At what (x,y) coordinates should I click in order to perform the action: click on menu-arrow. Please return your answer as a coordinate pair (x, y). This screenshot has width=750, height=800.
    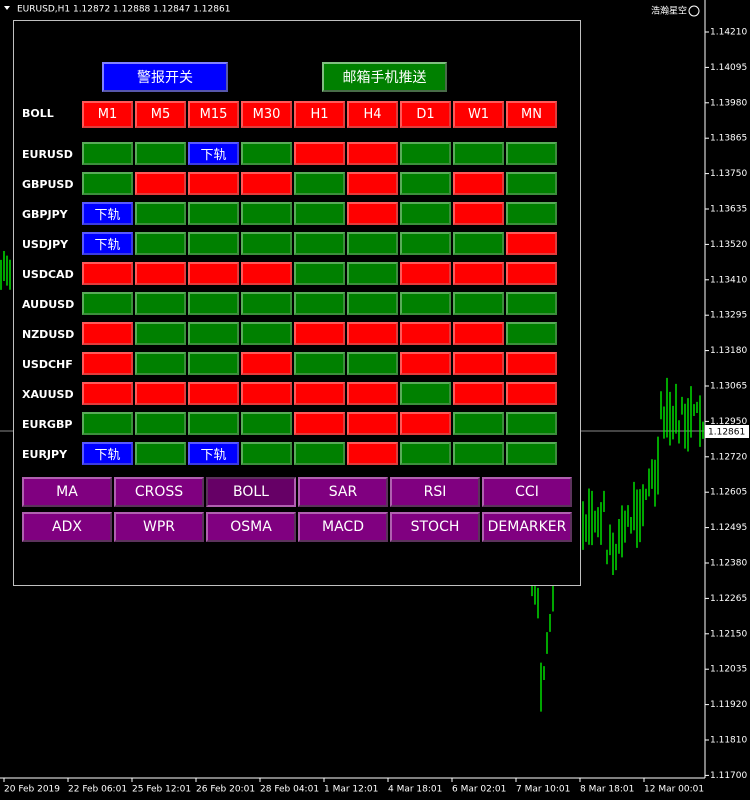
    Looking at the image, I should click on (7, 8).